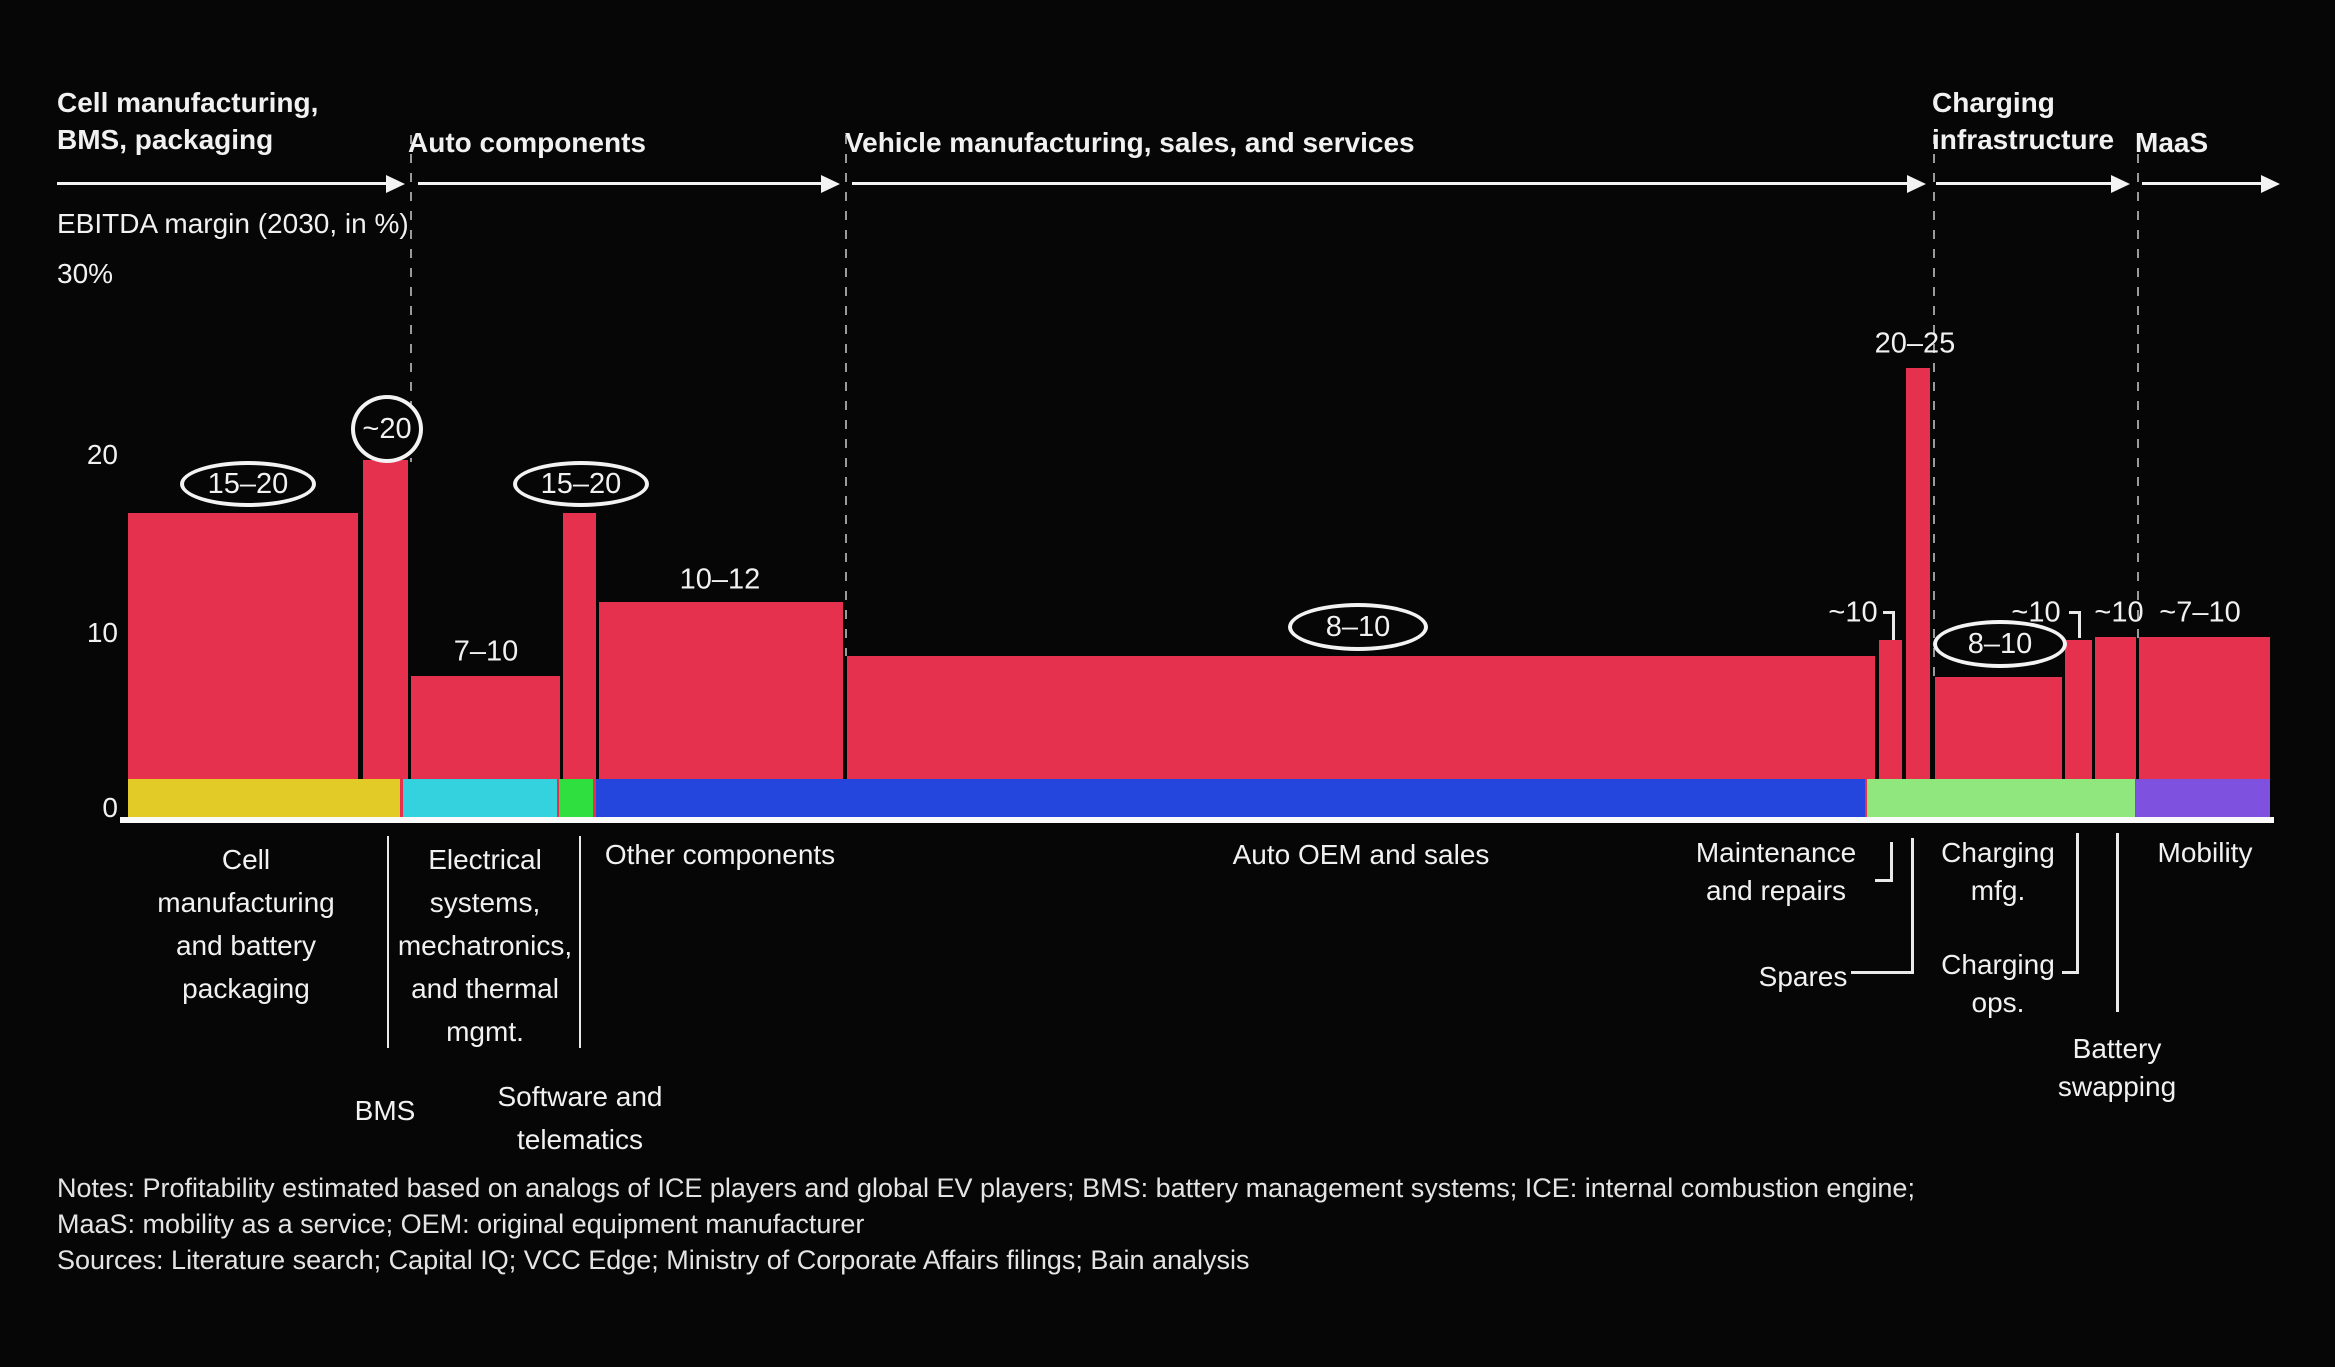 Image resolution: width=2335 pixels, height=1367 pixels. I want to click on category-label-charging-ops: Charging ops., so click(1998, 984).